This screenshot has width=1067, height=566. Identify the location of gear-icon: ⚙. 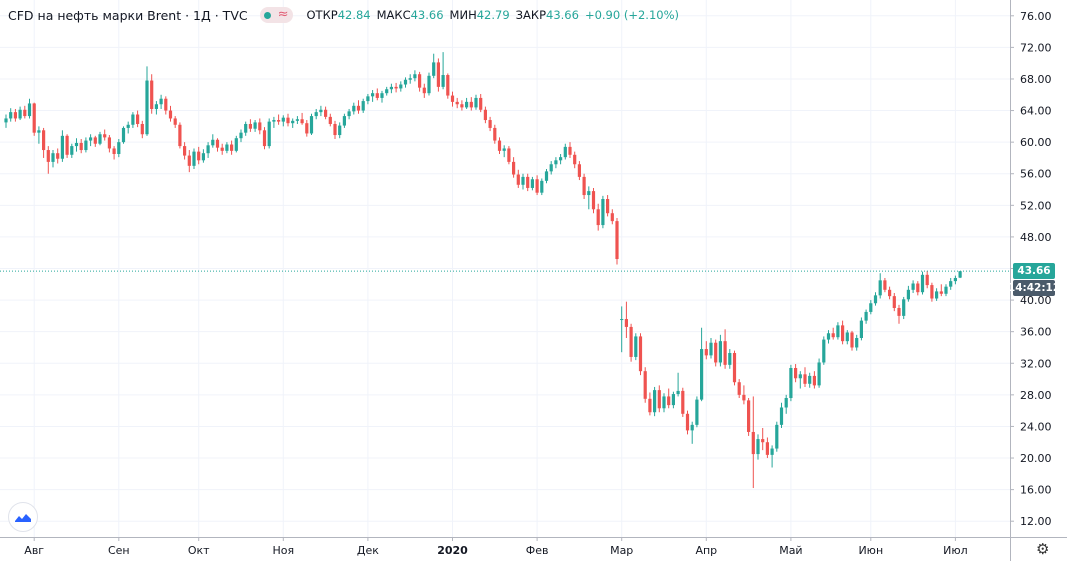
(1043, 549).